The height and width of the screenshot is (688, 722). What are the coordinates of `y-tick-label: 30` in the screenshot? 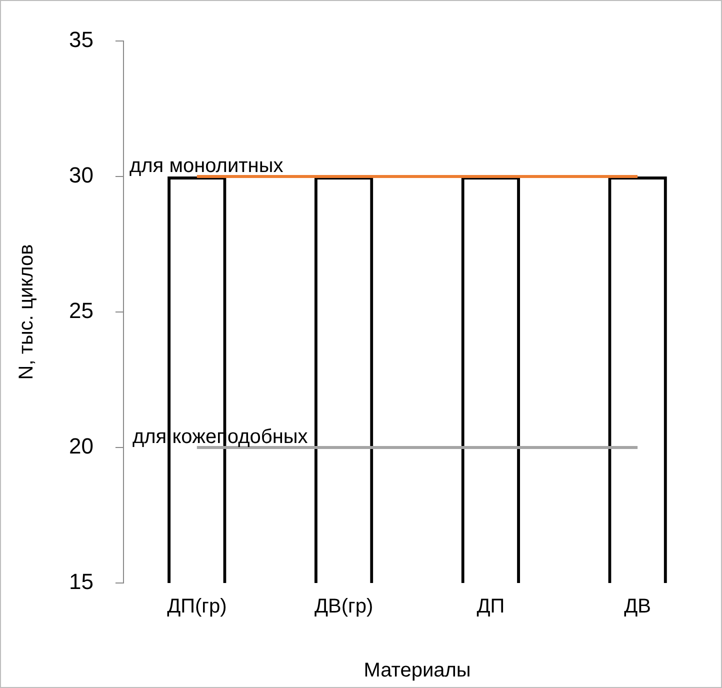 It's located at (81, 175).